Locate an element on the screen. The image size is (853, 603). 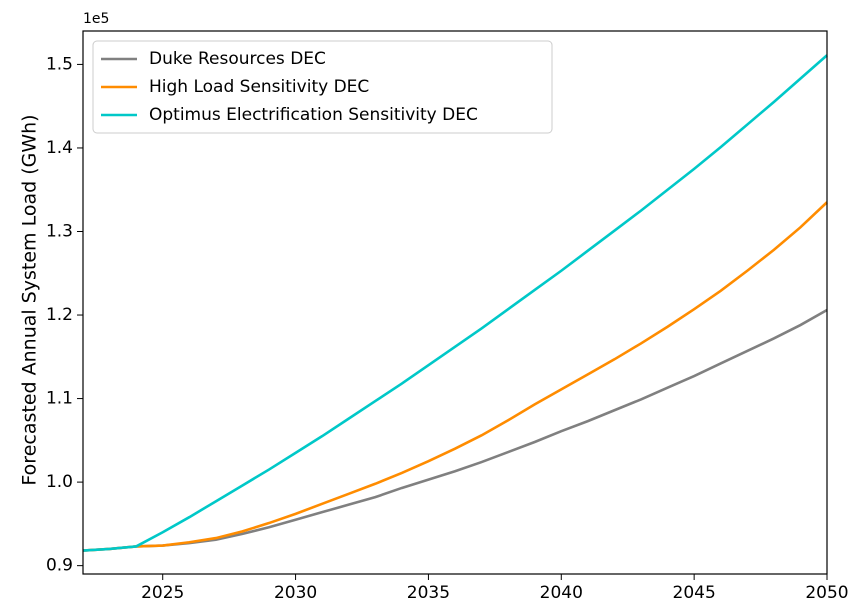
x-tick-label: 2045 is located at coordinates (694, 593).